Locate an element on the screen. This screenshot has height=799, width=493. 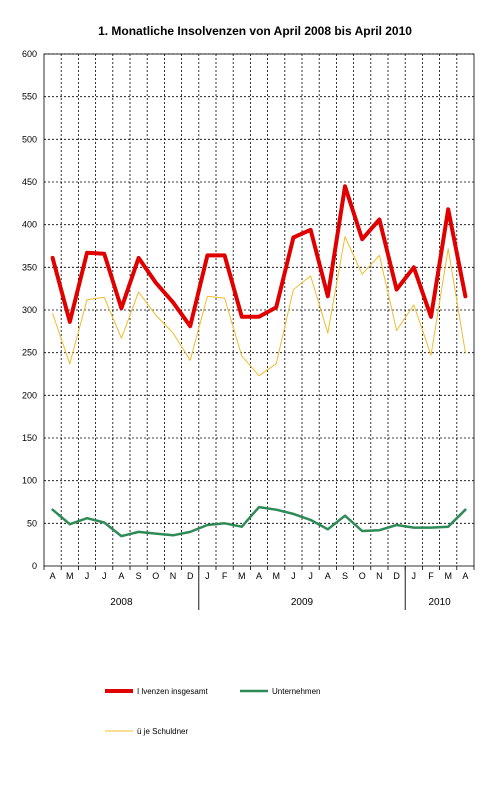
year-label: 2009 is located at coordinates (302, 602).